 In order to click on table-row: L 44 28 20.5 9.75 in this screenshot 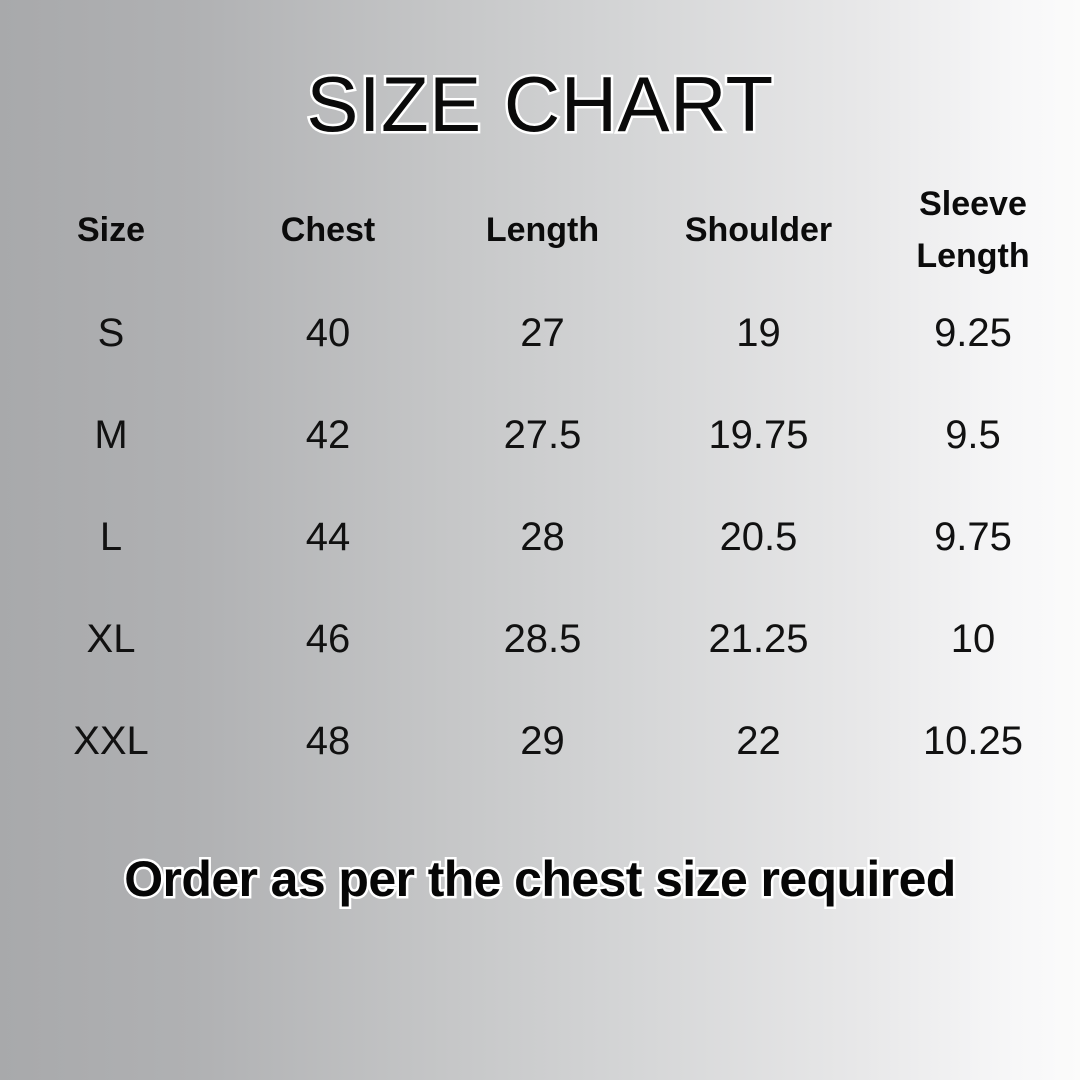, I will do `click(540, 537)`.